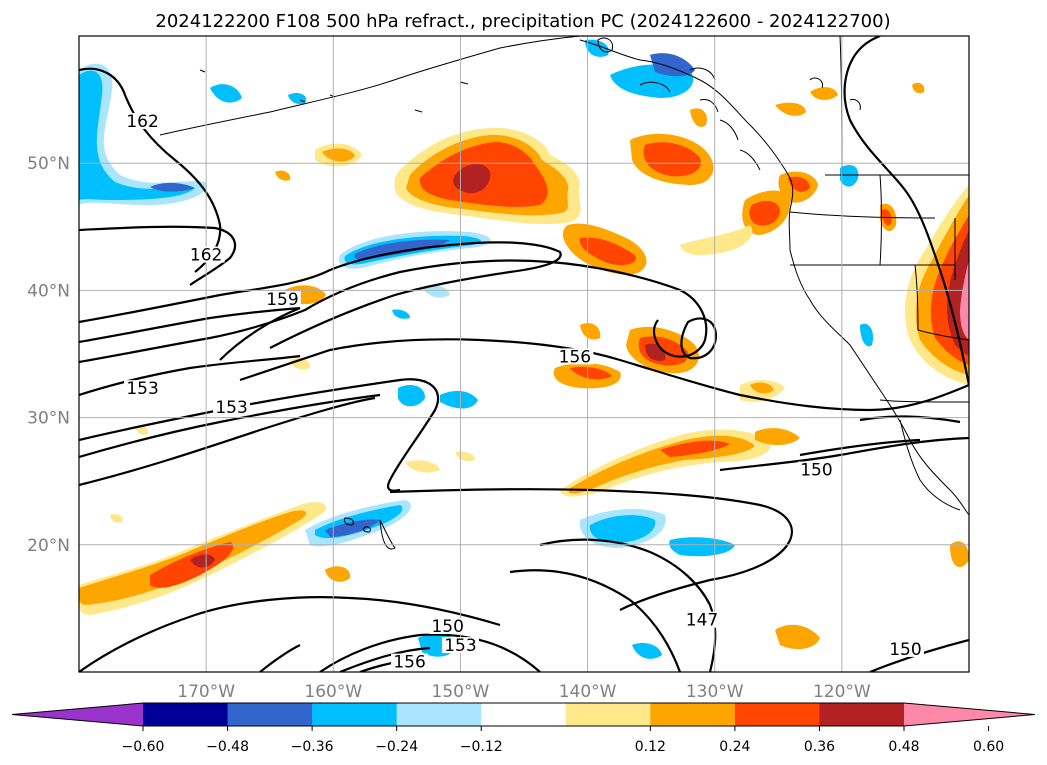 The width and height of the screenshot is (1047, 765). What do you see at coordinates (903, 747) in the screenshot?
I see `colorbar-tick-label: 0.48` at bounding box center [903, 747].